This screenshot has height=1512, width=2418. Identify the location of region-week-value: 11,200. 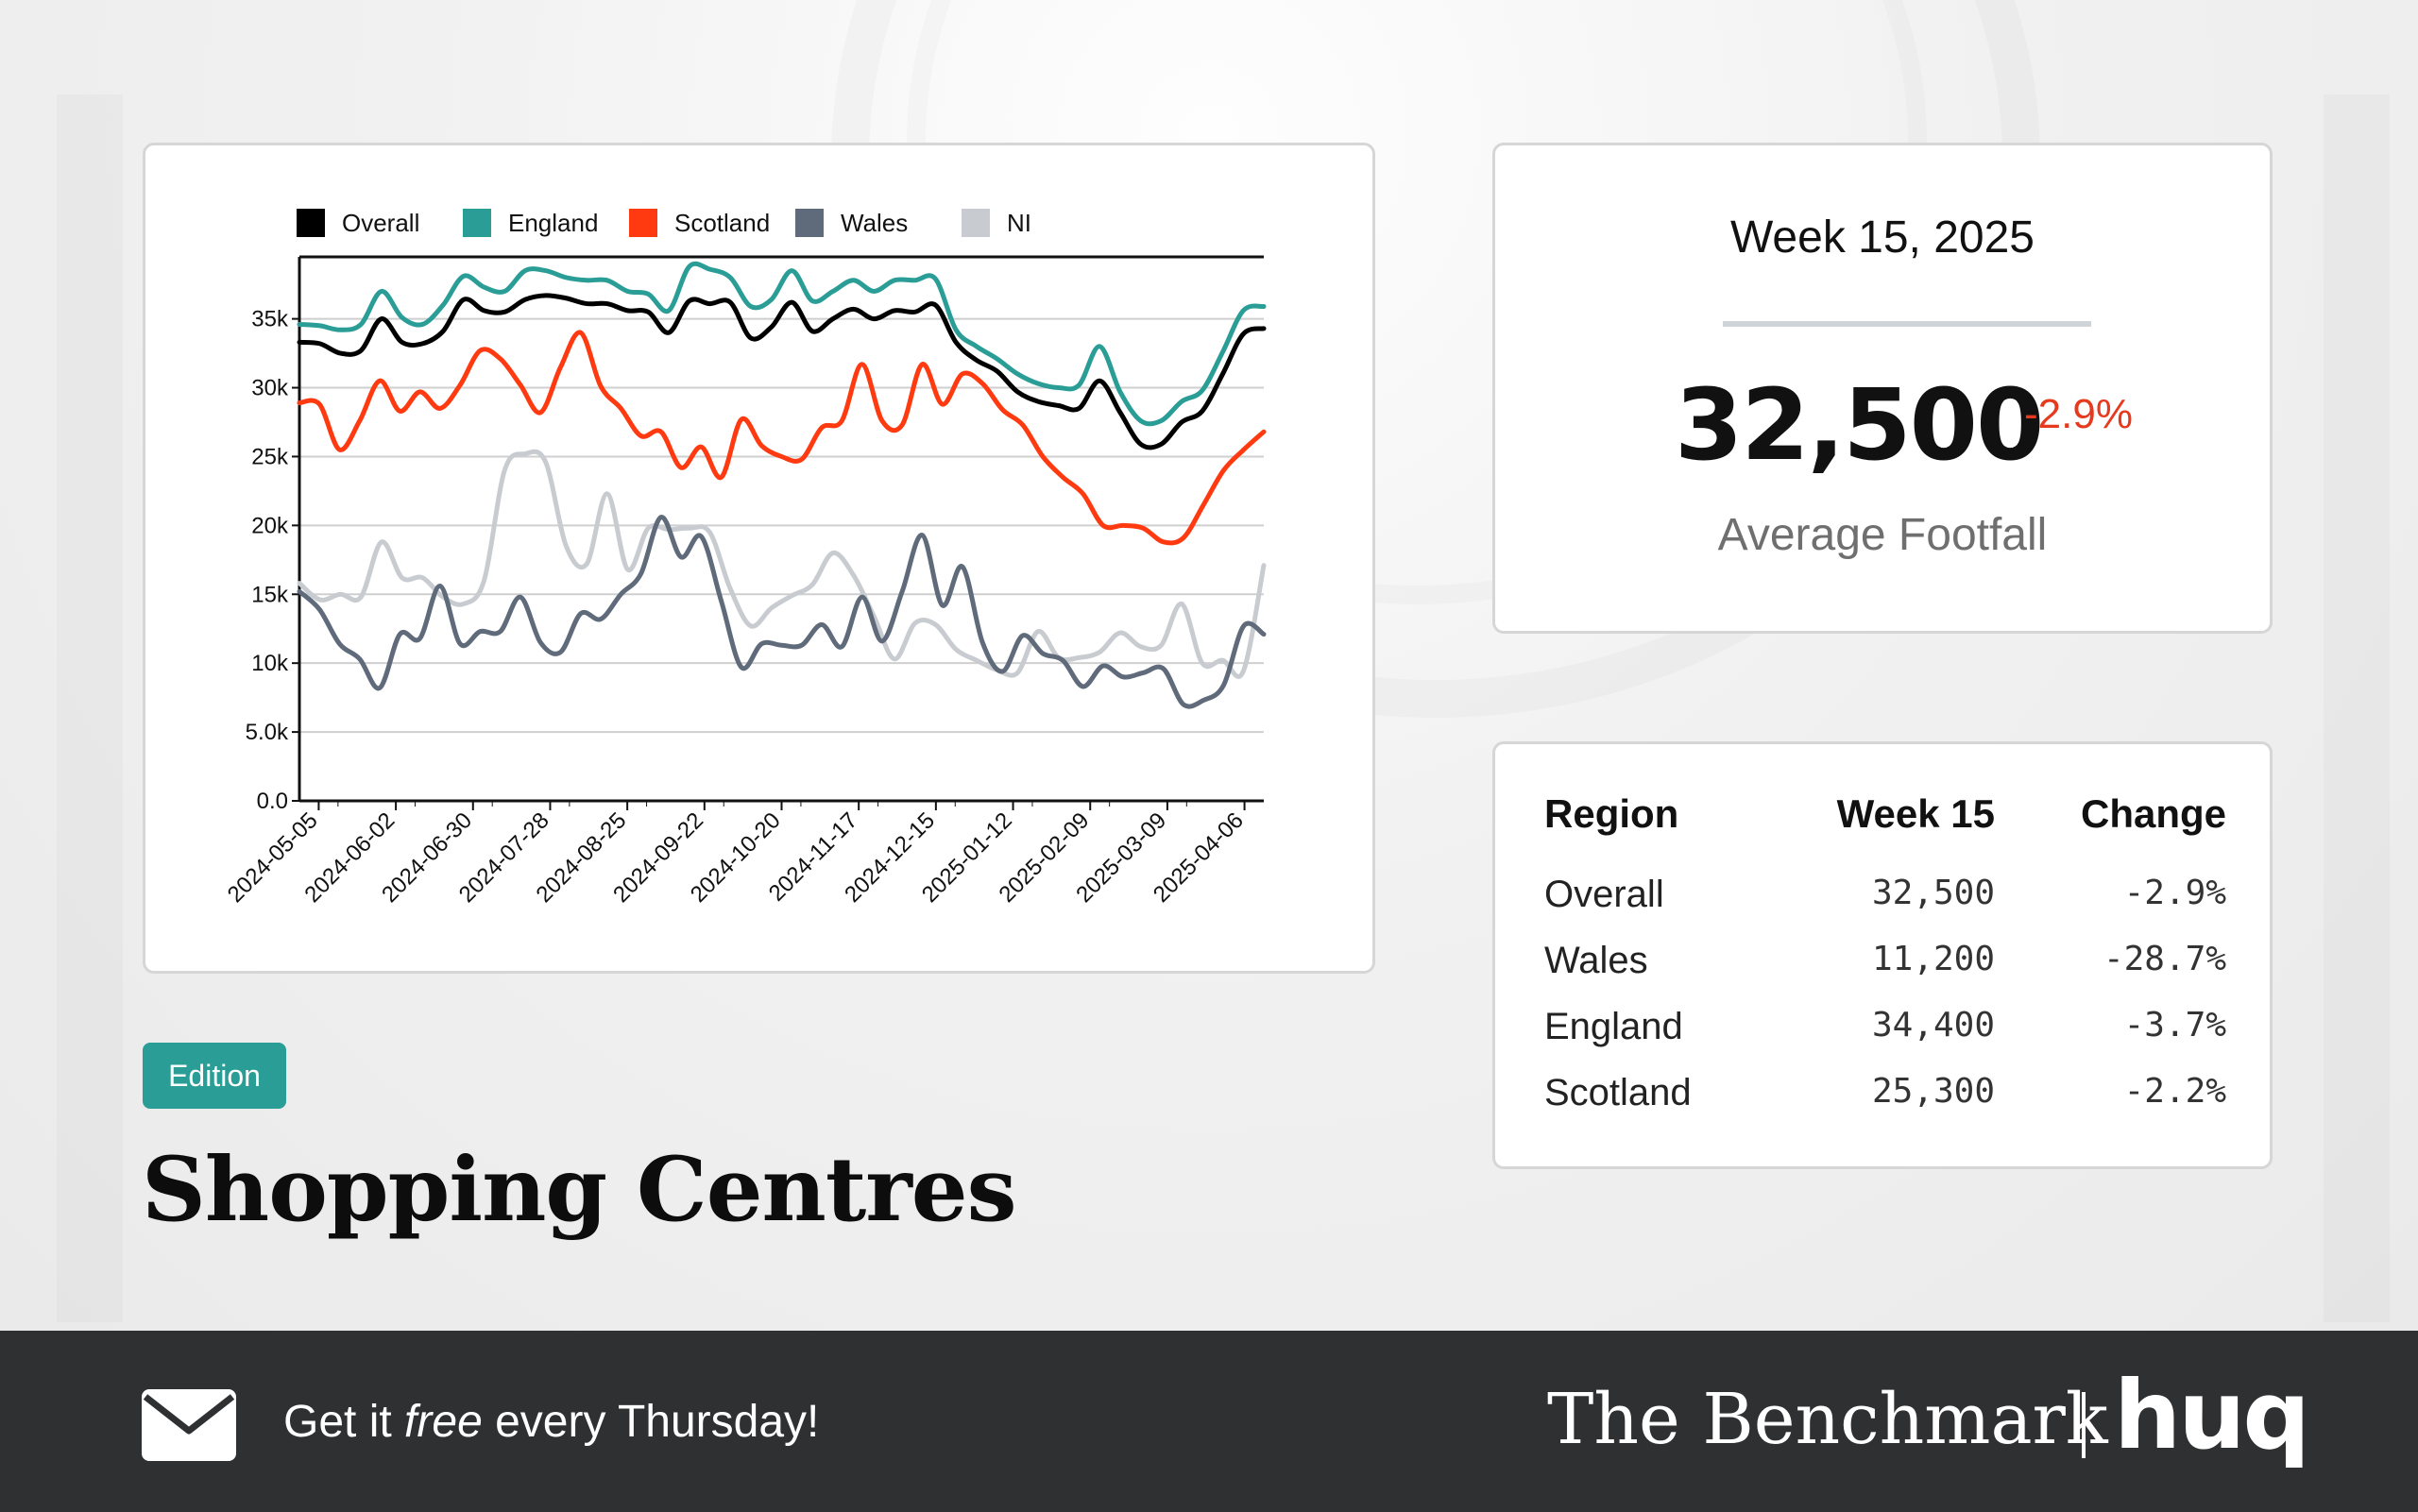
(1933, 959).